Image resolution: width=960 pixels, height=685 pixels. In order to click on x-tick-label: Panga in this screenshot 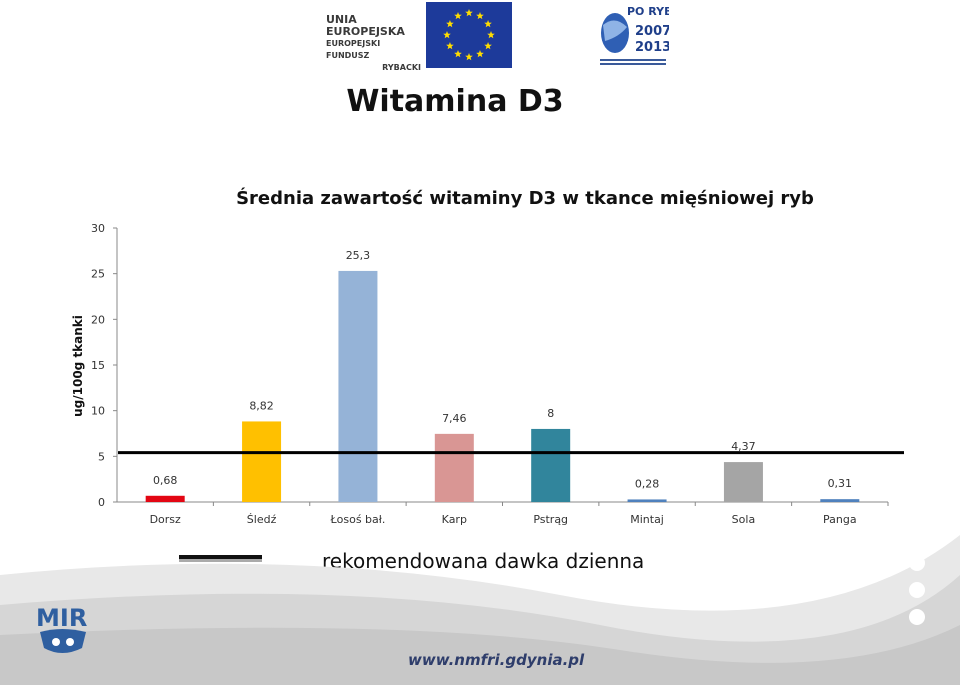, I will do `click(840, 519)`.